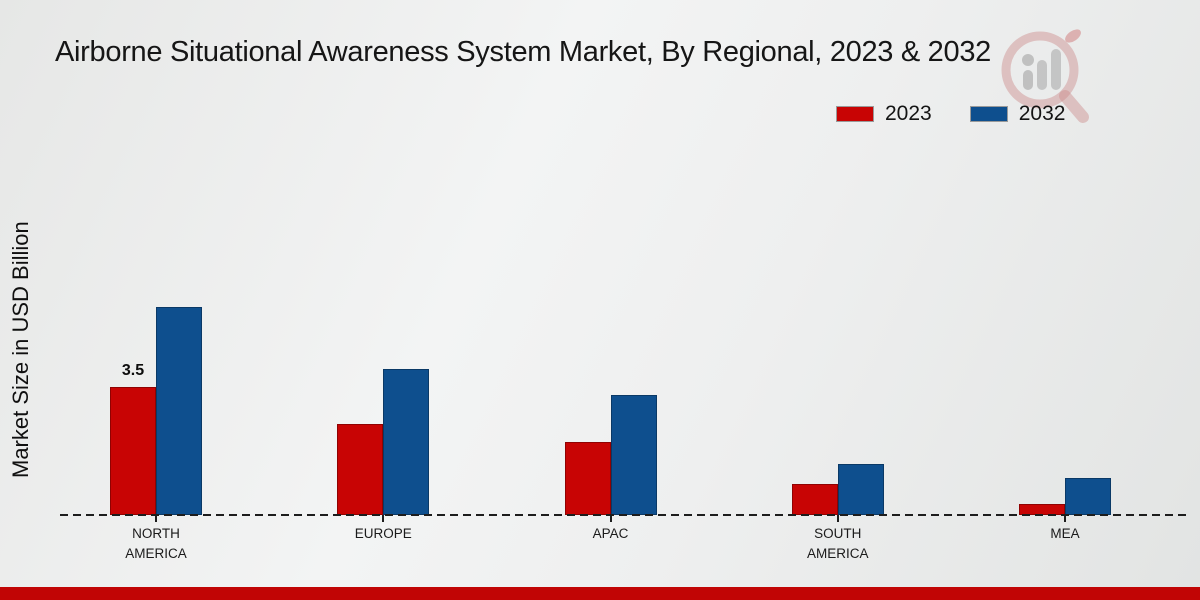 The width and height of the screenshot is (1200, 600). Describe the element at coordinates (988, 114) in the screenshot. I see `legend-swatch-2032` at that location.